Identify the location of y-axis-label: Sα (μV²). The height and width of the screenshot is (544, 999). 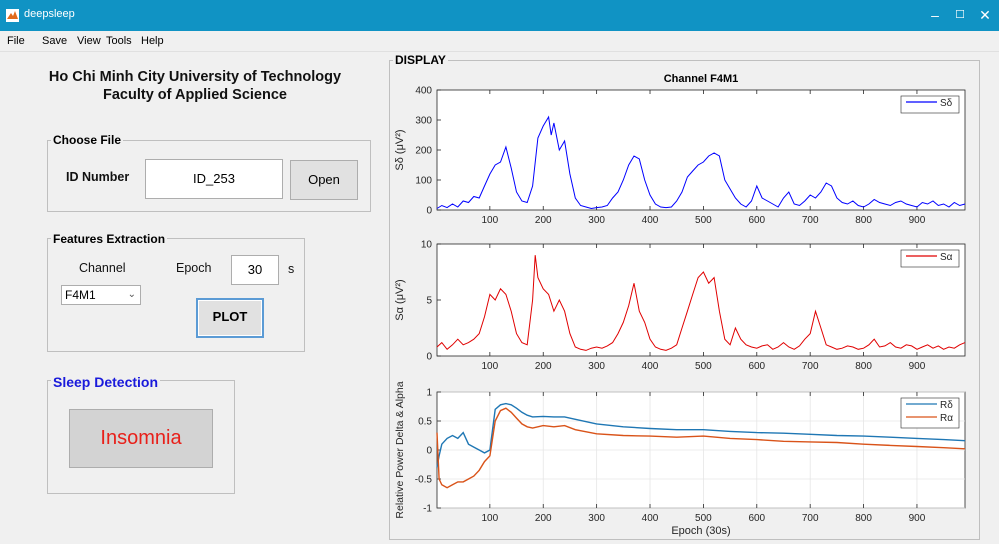
(400, 299).